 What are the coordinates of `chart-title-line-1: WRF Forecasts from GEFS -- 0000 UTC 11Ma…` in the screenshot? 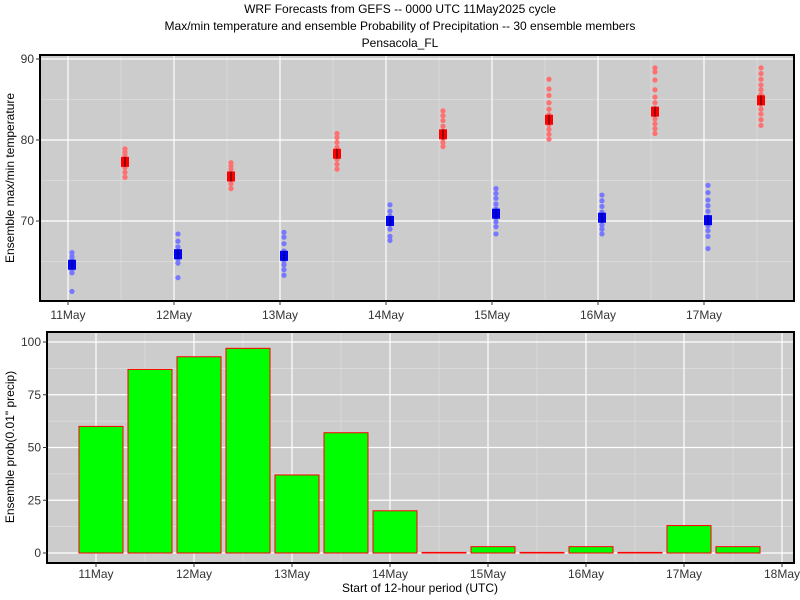 It's located at (400, 9).